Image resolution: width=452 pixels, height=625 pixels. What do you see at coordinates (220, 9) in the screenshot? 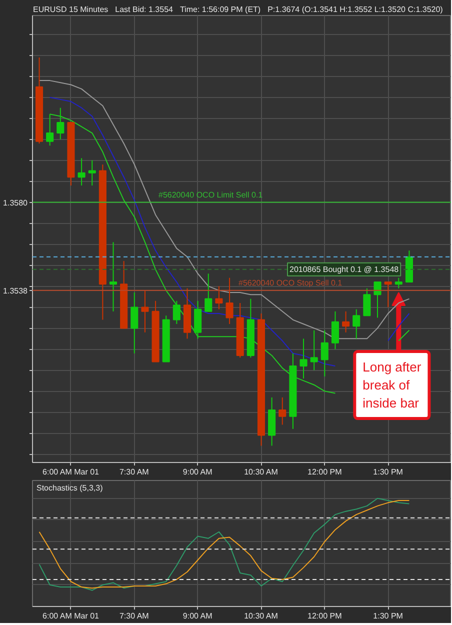
I see `text: Time: 1:56:09 PM (ET)` at bounding box center [220, 9].